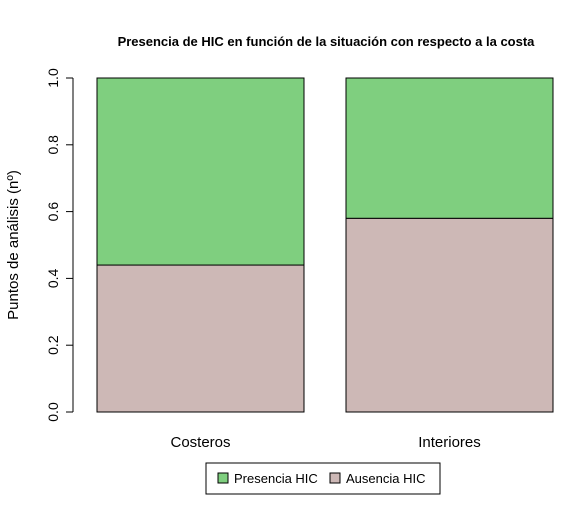  Describe the element at coordinates (53, 278) in the screenshot. I see `y-tick-label: 0.4` at that location.